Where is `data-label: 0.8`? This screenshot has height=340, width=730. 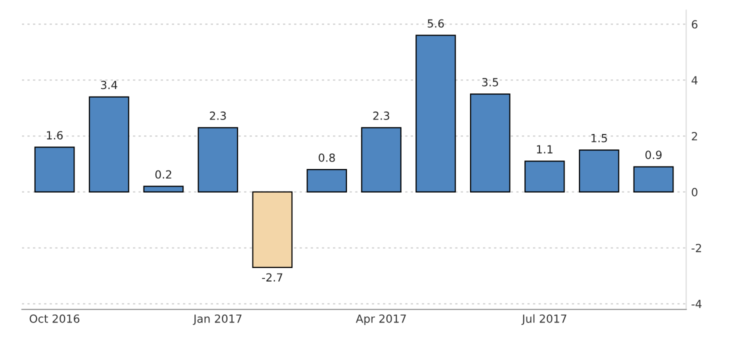
data-label: 0.8 is located at coordinates (326, 157).